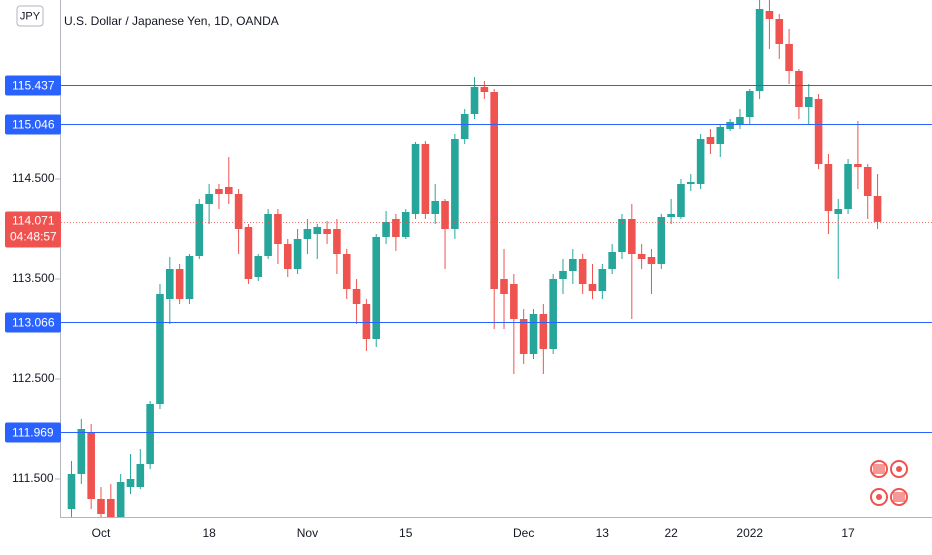 The height and width of the screenshot is (555, 932). Describe the element at coordinates (33, 221) in the screenshot. I see `last-price-label: 114.071` at that location.